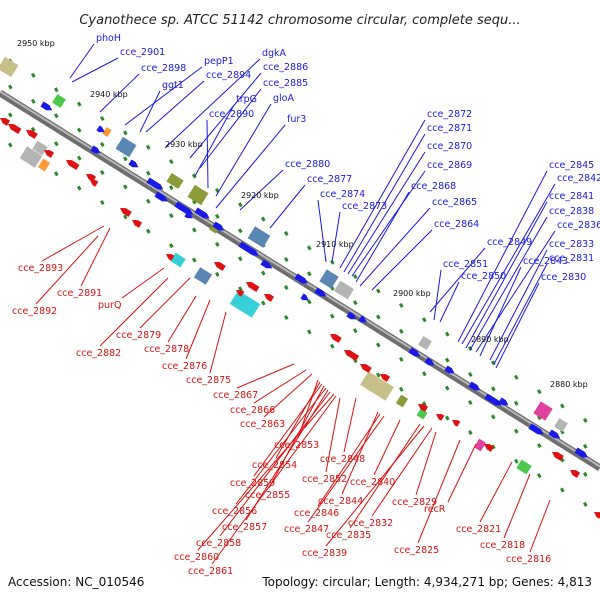 The image size is (600, 600). I want to click on reverse-gene-label: cce_2857, so click(244, 527).